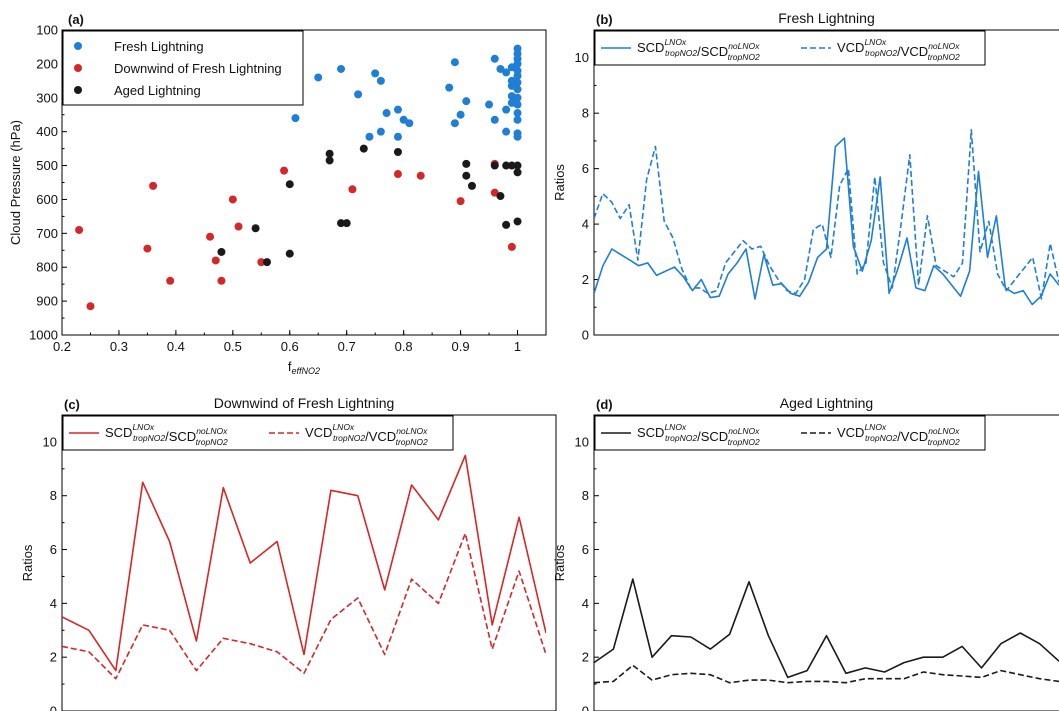 This screenshot has width=1059, height=711. What do you see at coordinates (47, 131) in the screenshot?
I see `y-tick-label: 400` at bounding box center [47, 131].